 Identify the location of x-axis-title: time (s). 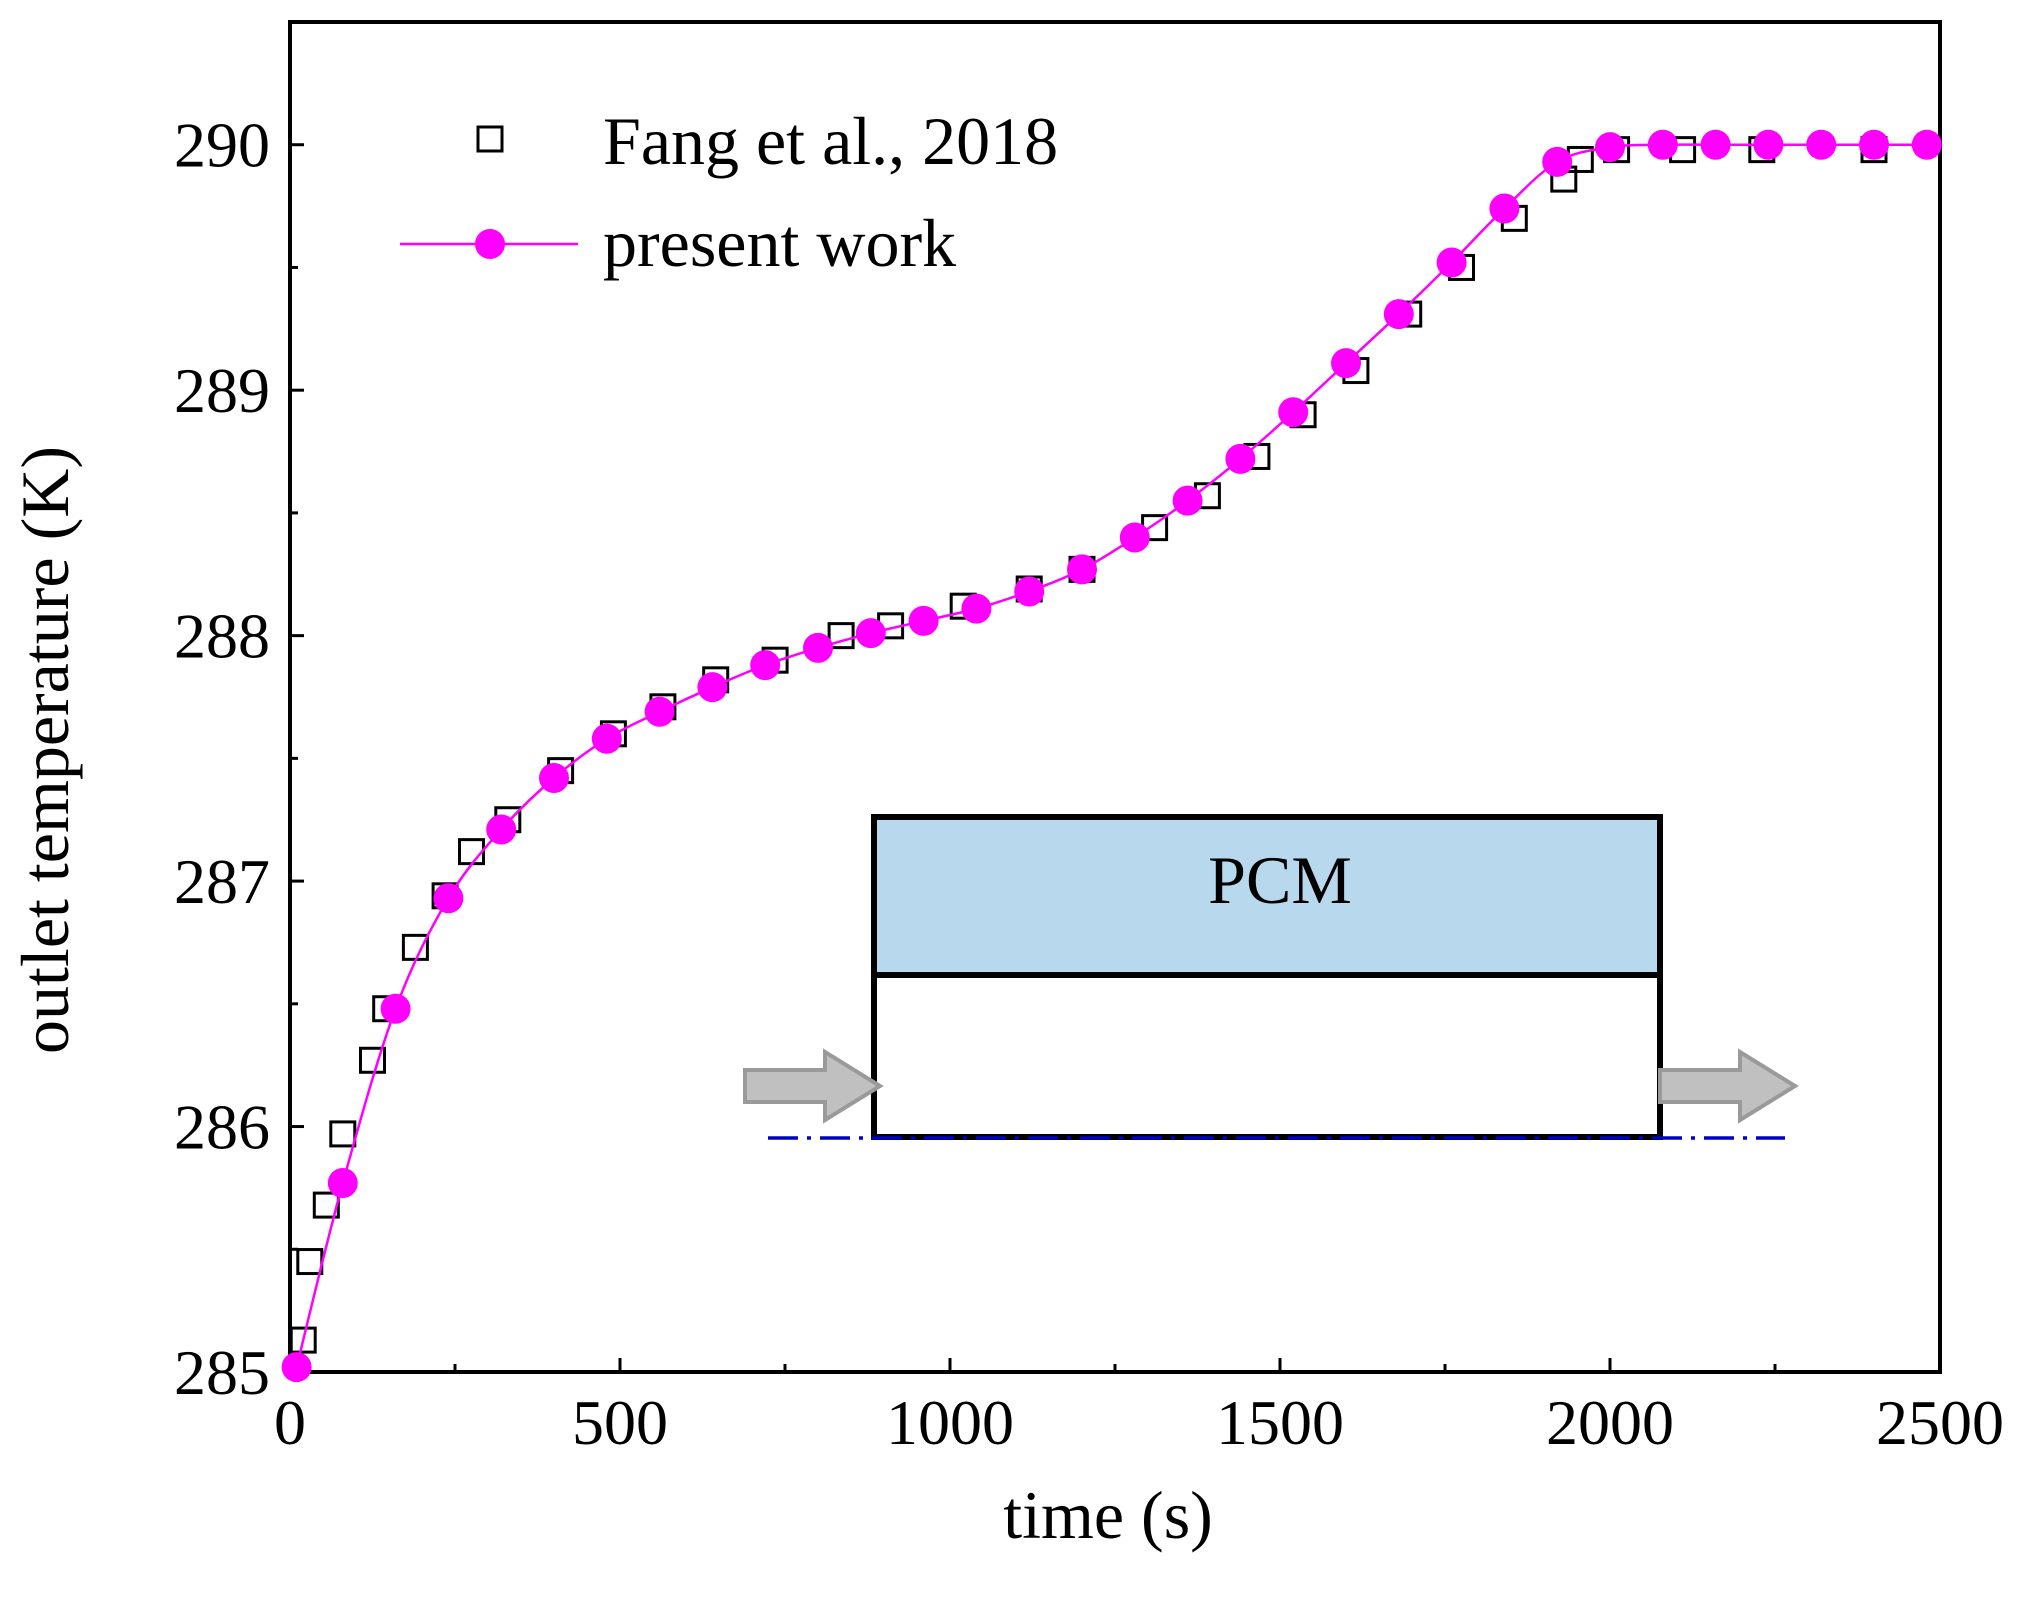
(1108, 1515).